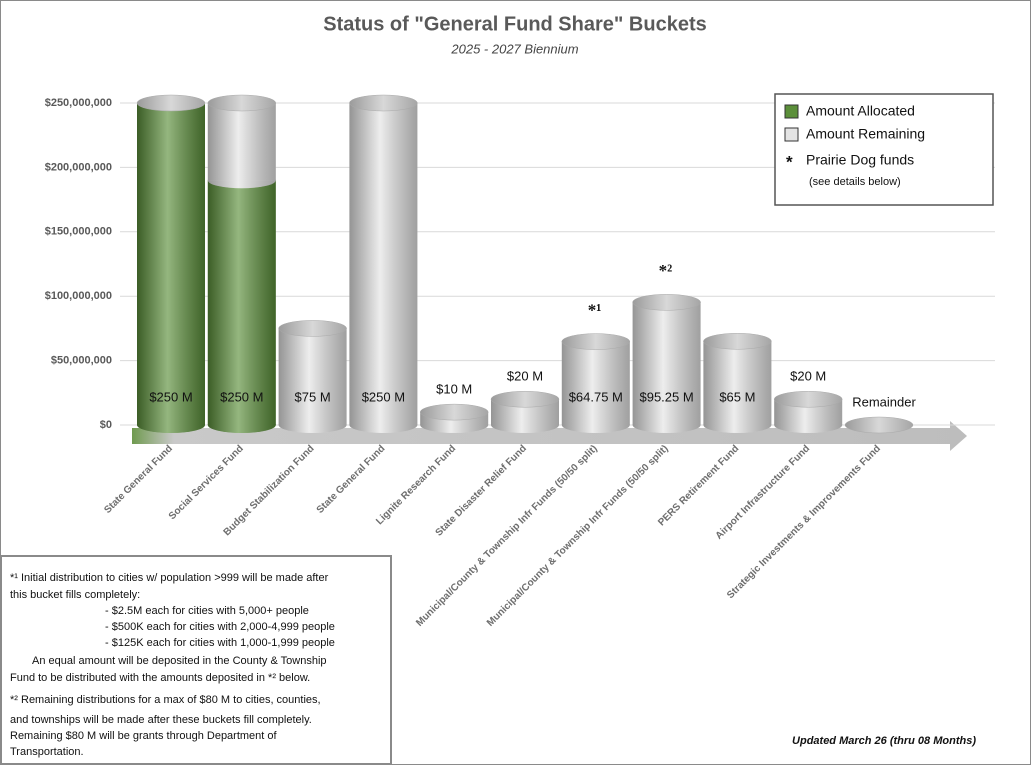  I want to click on legend-label: Amount Remaining, so click(865, 134).